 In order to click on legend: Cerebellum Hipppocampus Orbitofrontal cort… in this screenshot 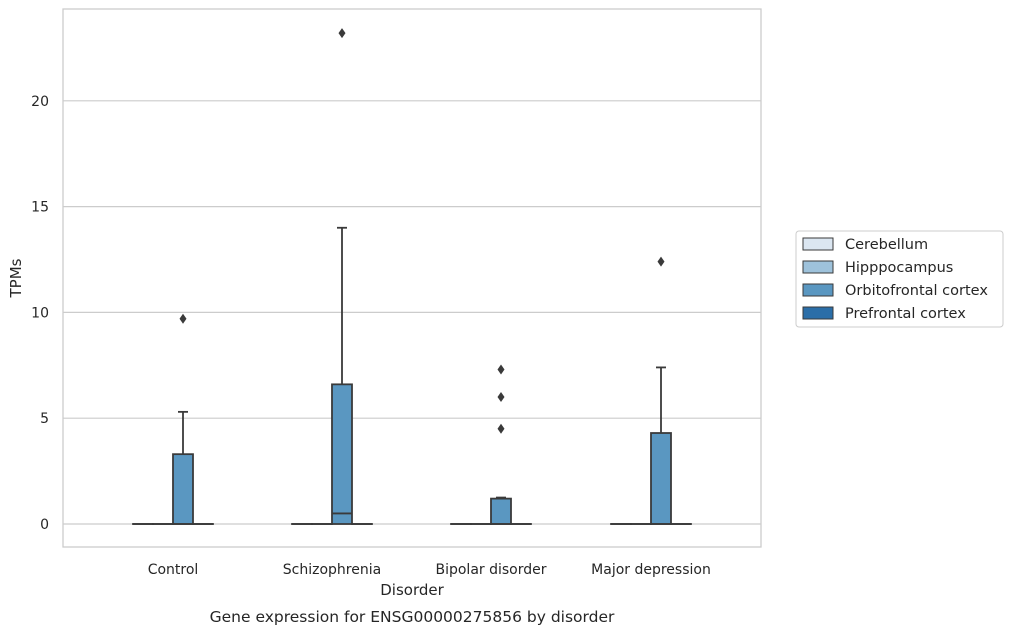, I will do `click(899, 279)`.